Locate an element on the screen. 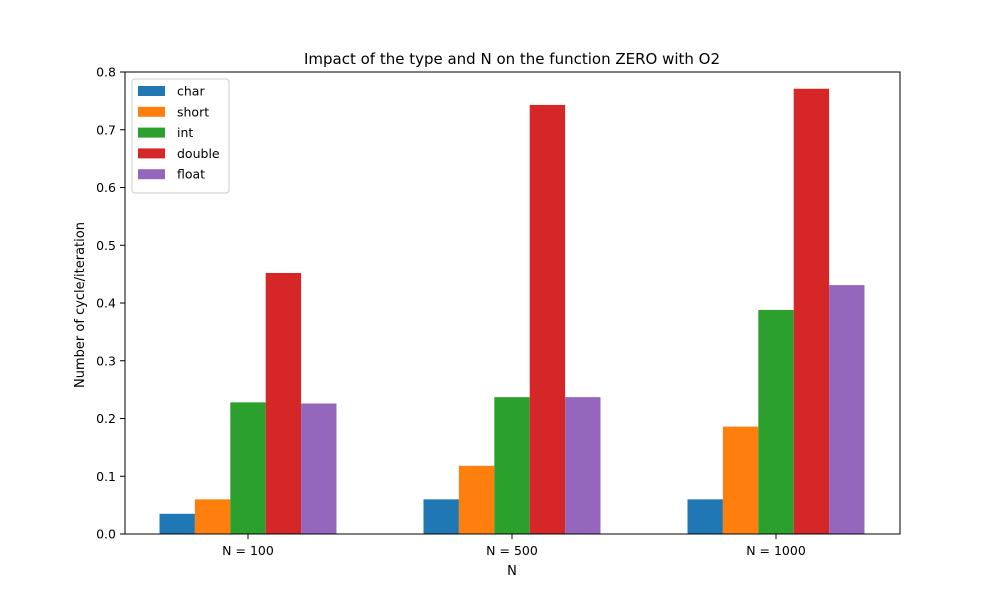 The height and width of the screenshot is (600, 1000). legend-label-short: short is located at coordinates (193, 111).